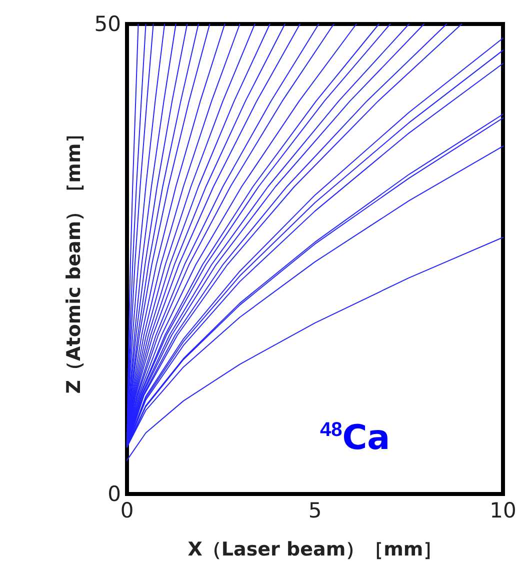 This screenshot has width=525, height=582. I want to click on x-tick-label: 5, so click(315, 510).